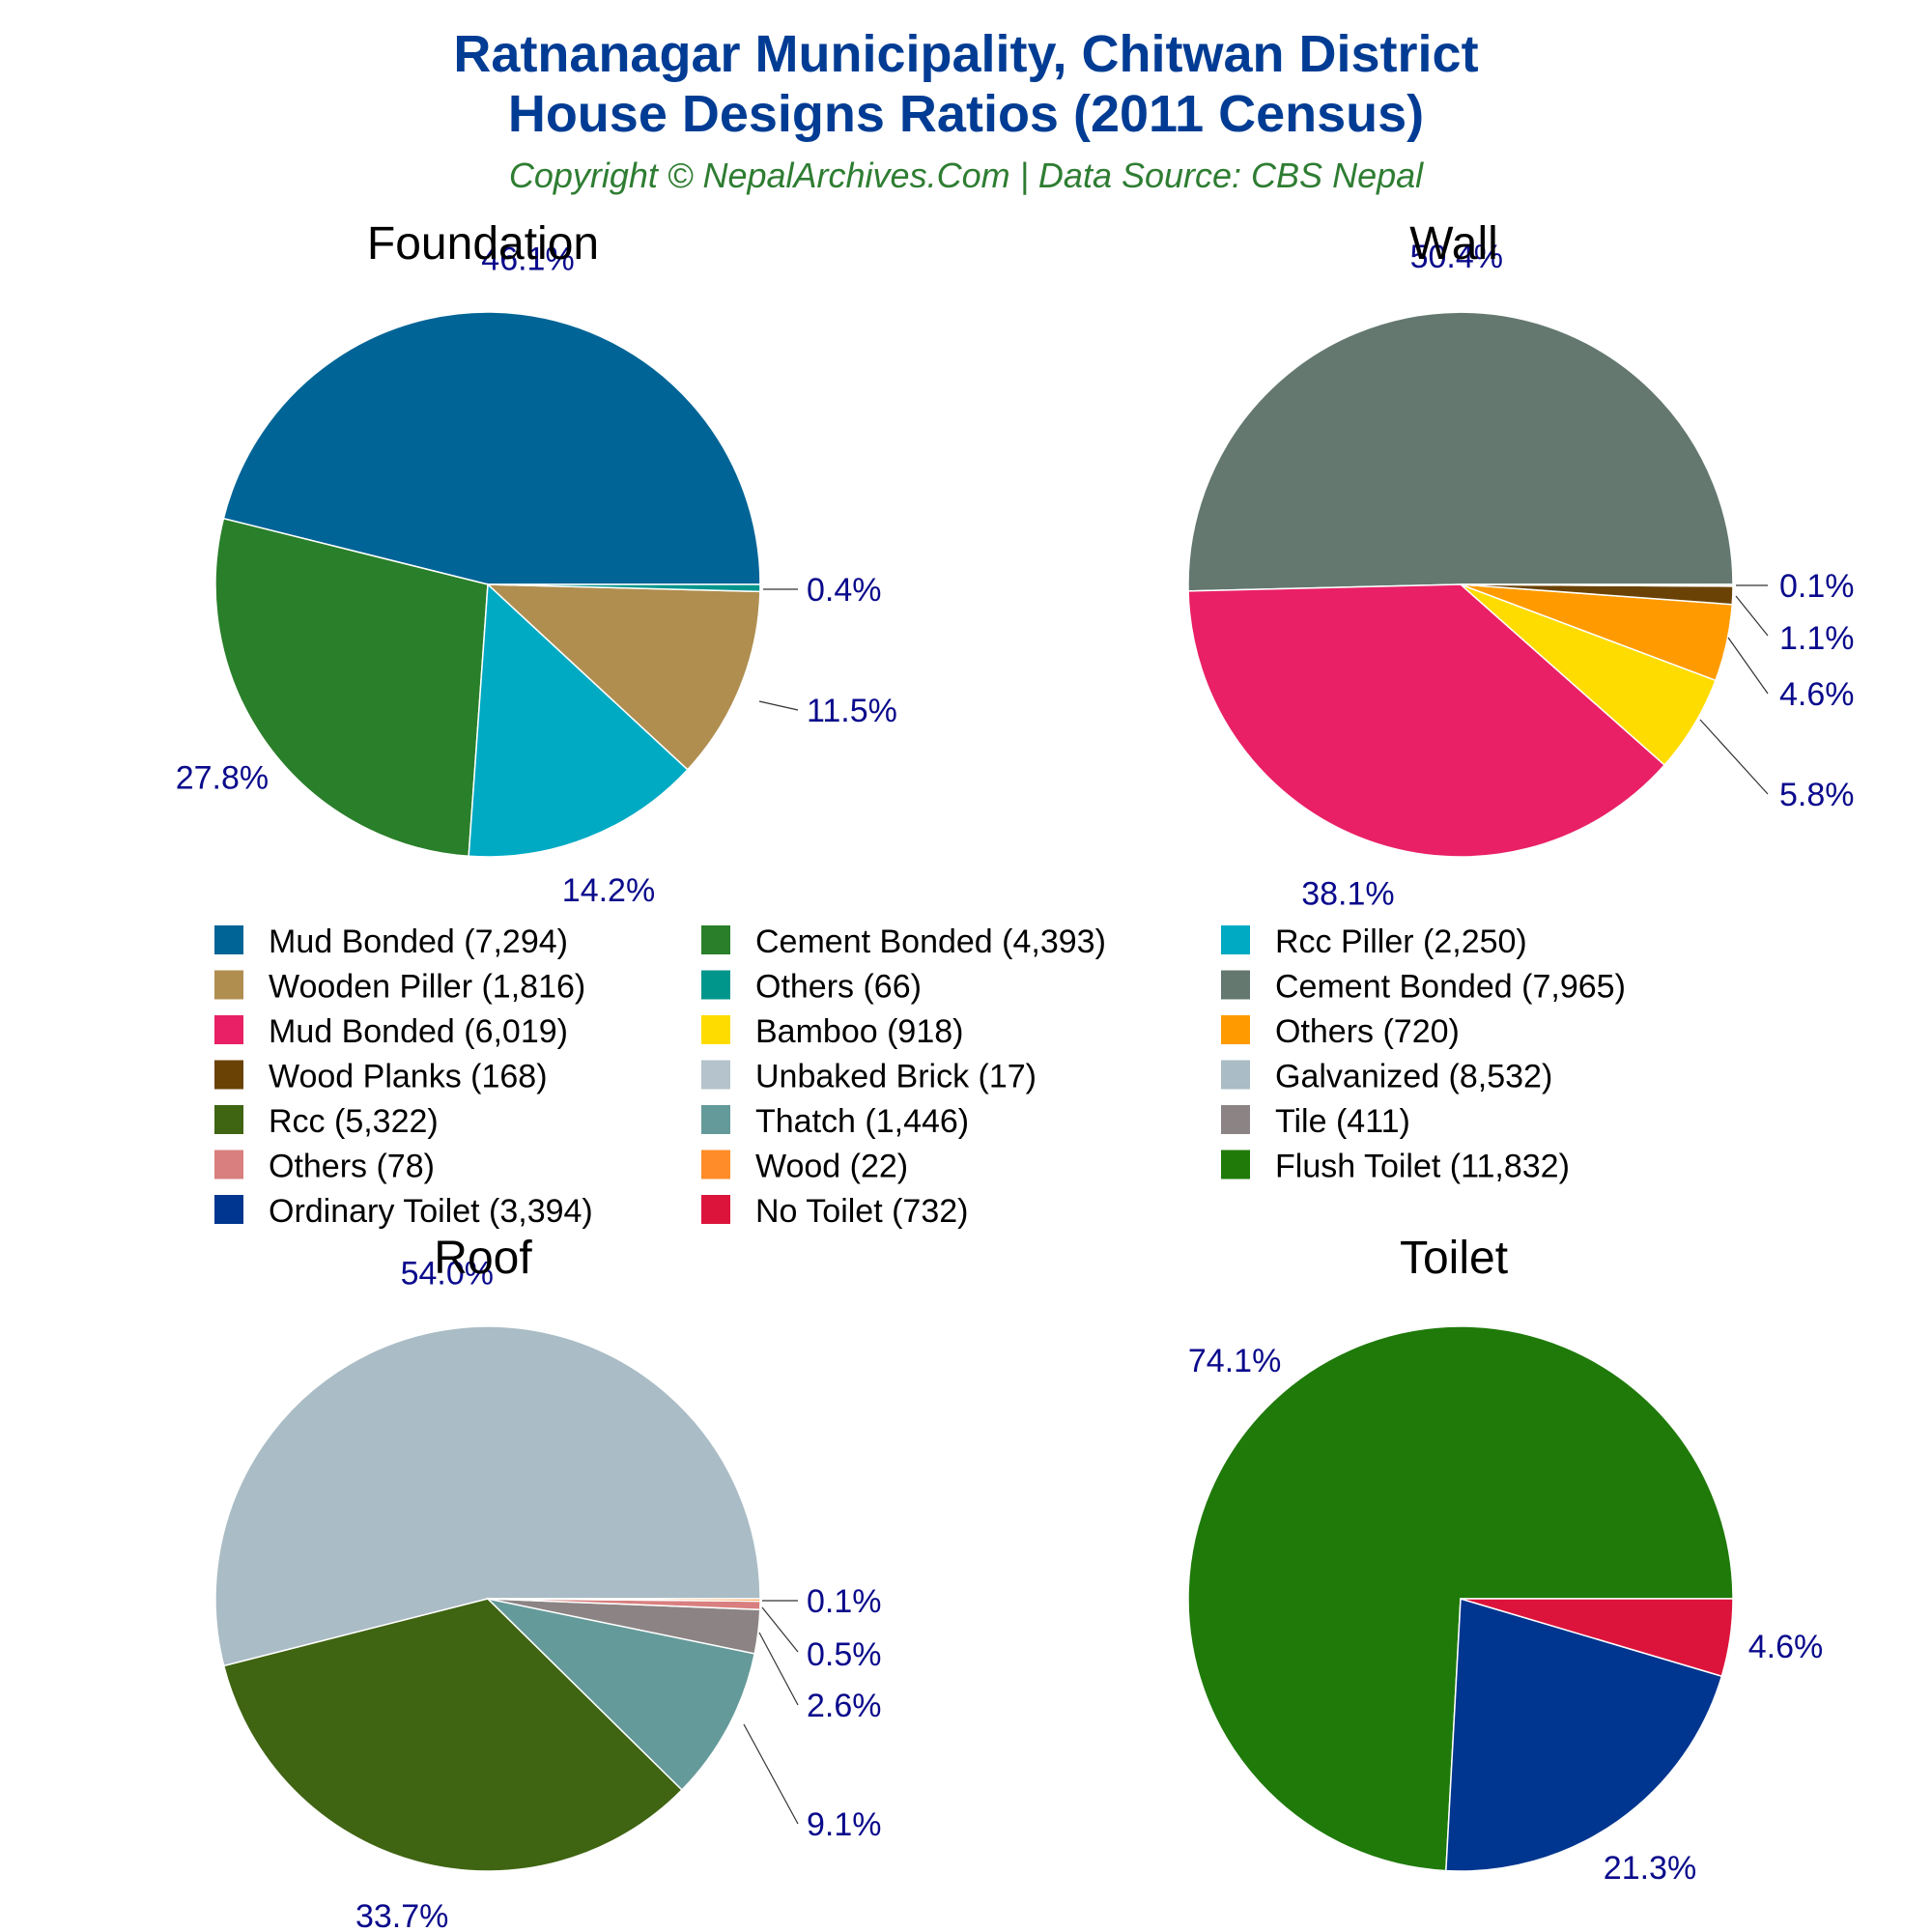  What do you see at coordinates (831, 1167) in the screenshot?
I see `legend-label-16: Wood (22)` at bounding box center [831, 1167].